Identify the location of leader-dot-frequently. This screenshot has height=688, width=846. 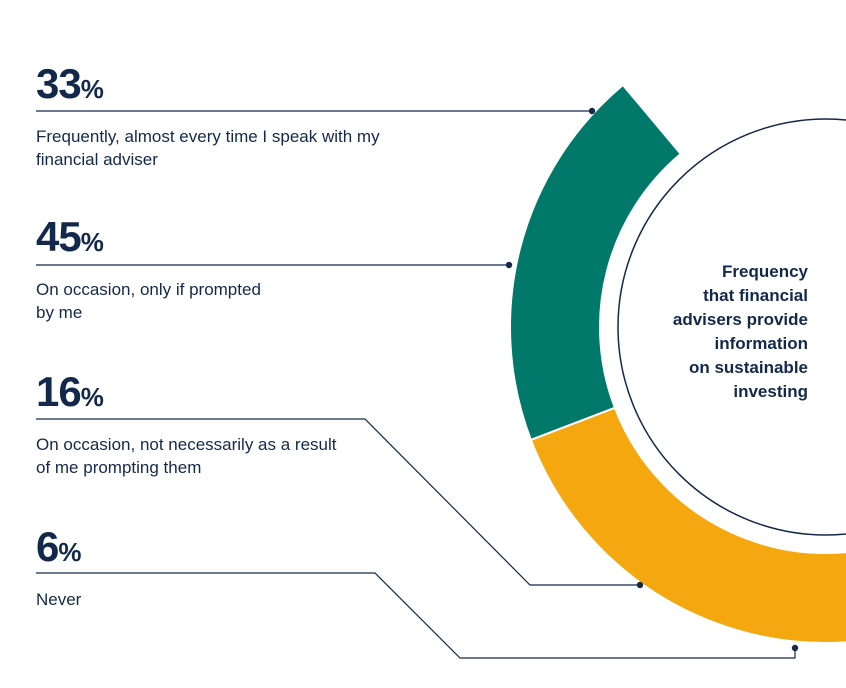
(592, 111).